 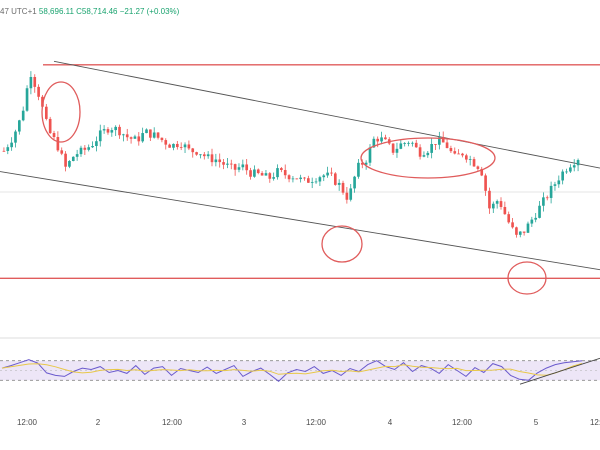 What do you see at coordinates (536, 422) in the screenshot?
I see `x-axis-tick-label: 5` at bounding box center [536, 422].